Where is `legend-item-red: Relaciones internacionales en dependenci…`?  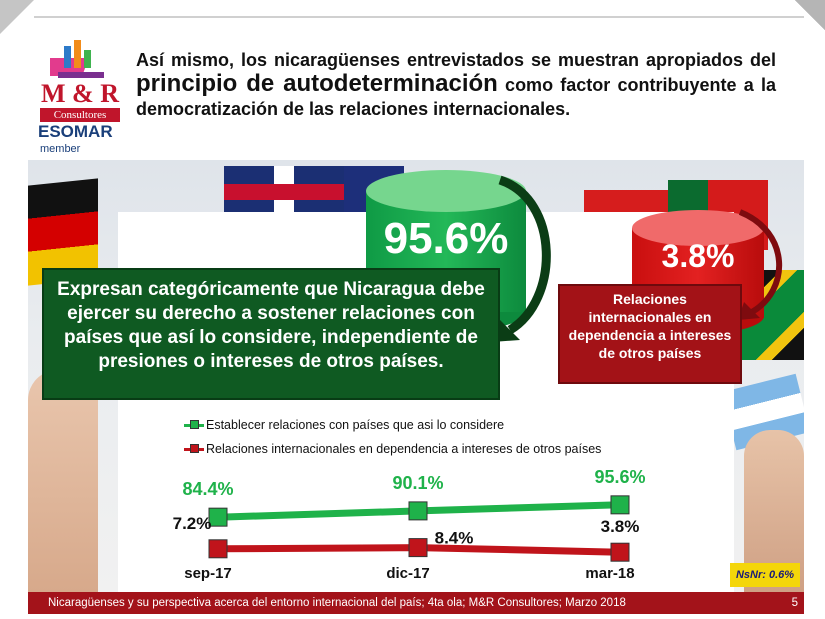
legend-item-red: Relaciones internacionales en dependenci… is located at coordinates (444, 452).